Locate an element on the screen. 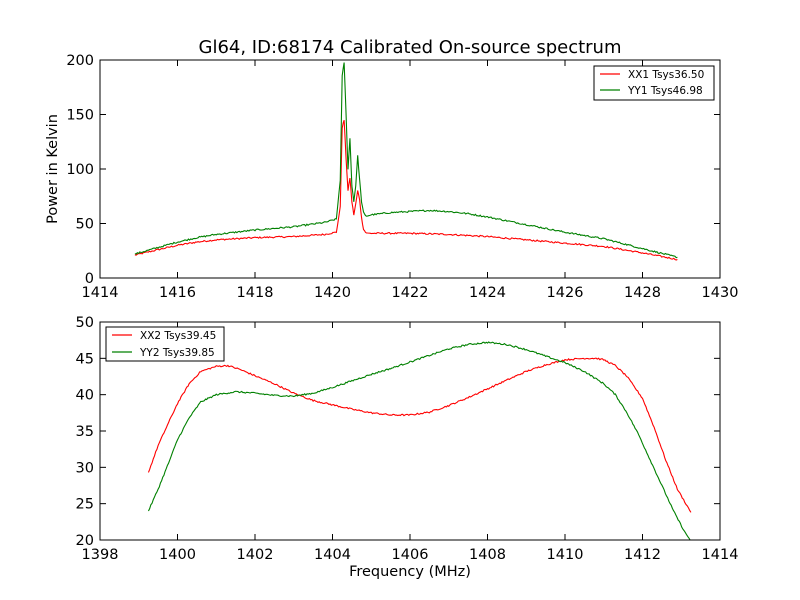 Image resolution: width=800 pixels, height=600 pixels. bottom-y-tick-label: 20 is located at coordinates (85, 541).